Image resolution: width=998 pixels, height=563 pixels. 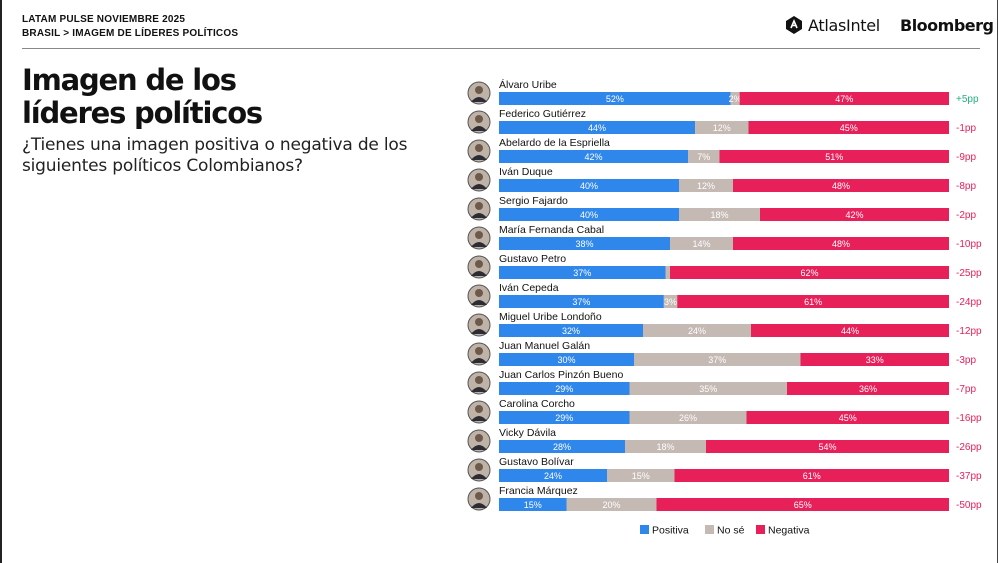 What do you see at coordinates (789, 531) in the screenshot?
I see `legend-label: Negativa` at bounding box center [789, 531].